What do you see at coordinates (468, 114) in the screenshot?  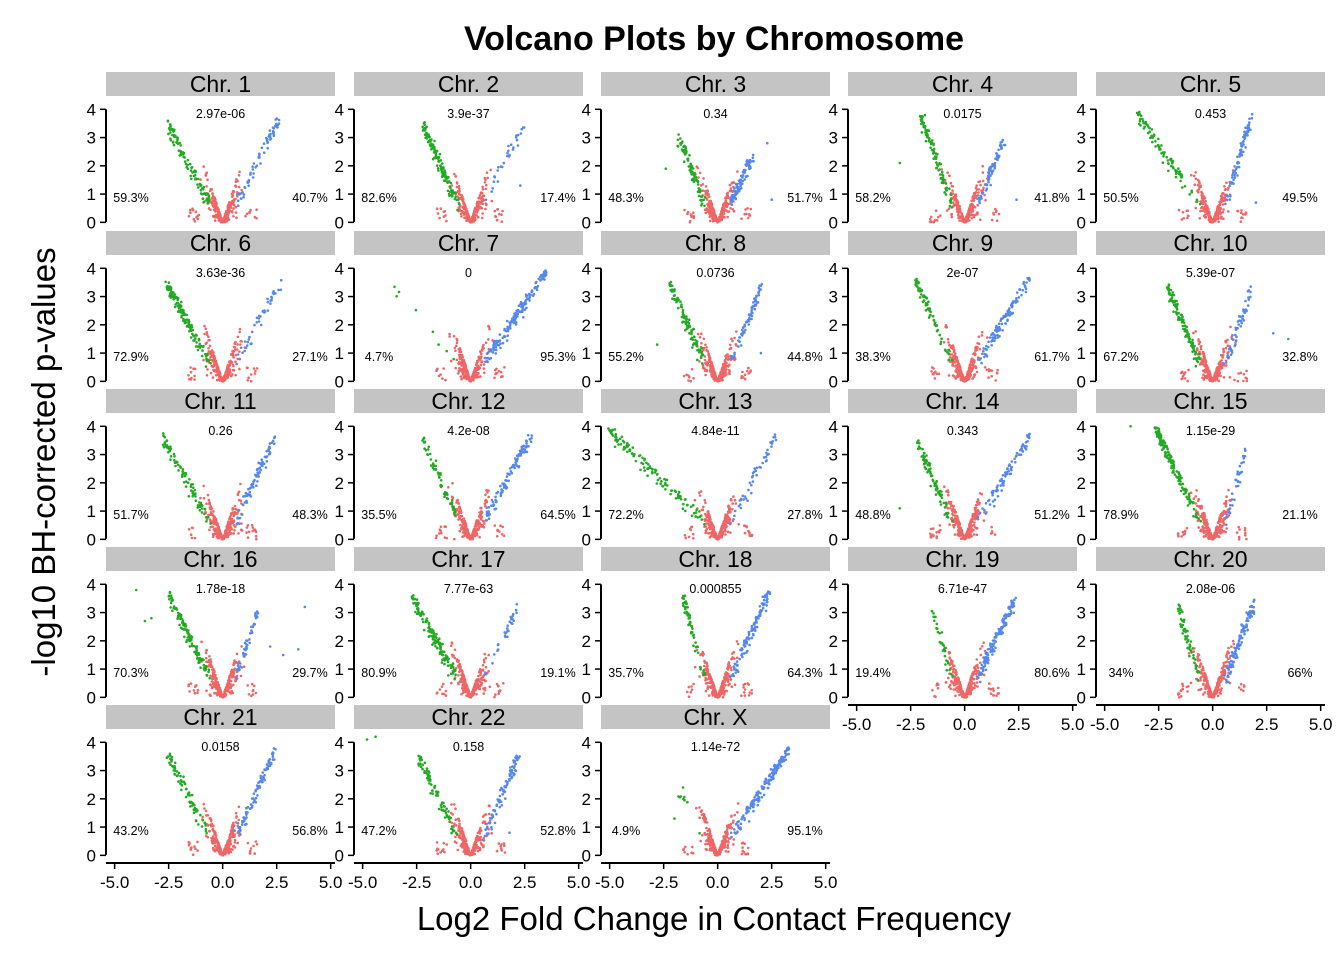 I see `pvalue-annotation: 3.9e-37` at bounding box center [468, 114].